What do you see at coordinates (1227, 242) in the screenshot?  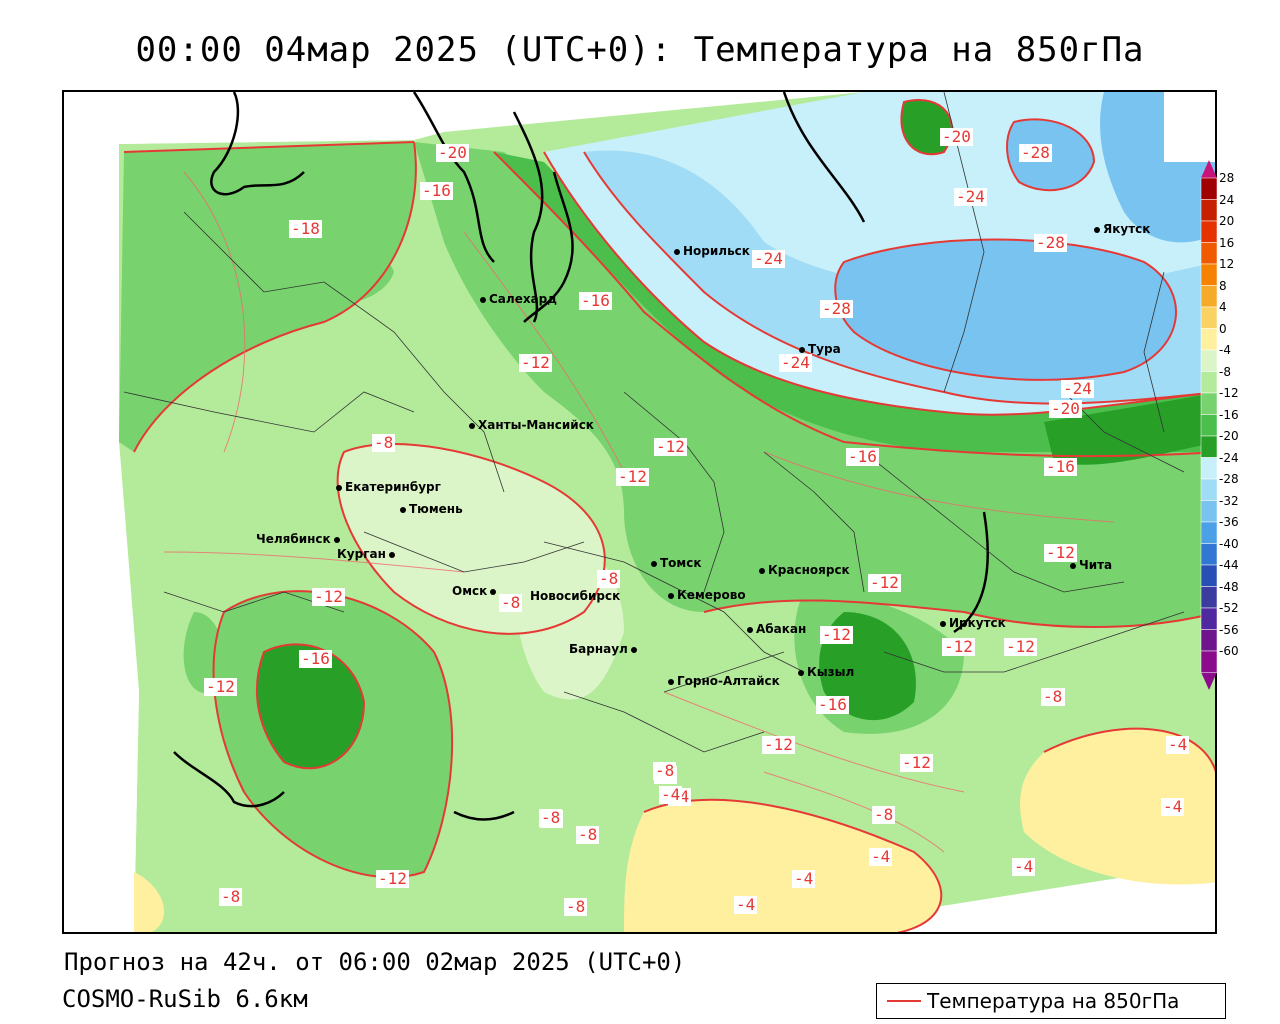 I see `colorbar-tick-label: 16` at bounding box center [1227, 242].